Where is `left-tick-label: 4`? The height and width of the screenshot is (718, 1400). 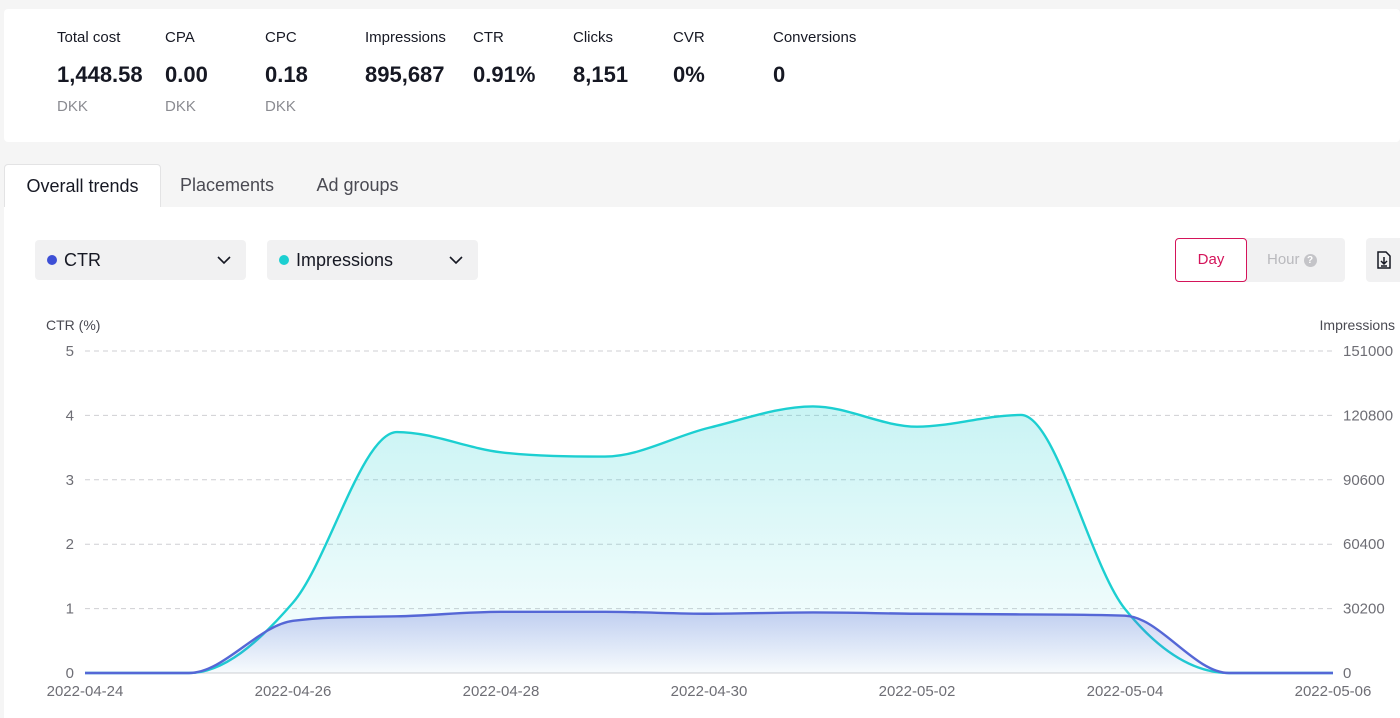
left-tick-label: 4 is located at coordinates (70, 415).